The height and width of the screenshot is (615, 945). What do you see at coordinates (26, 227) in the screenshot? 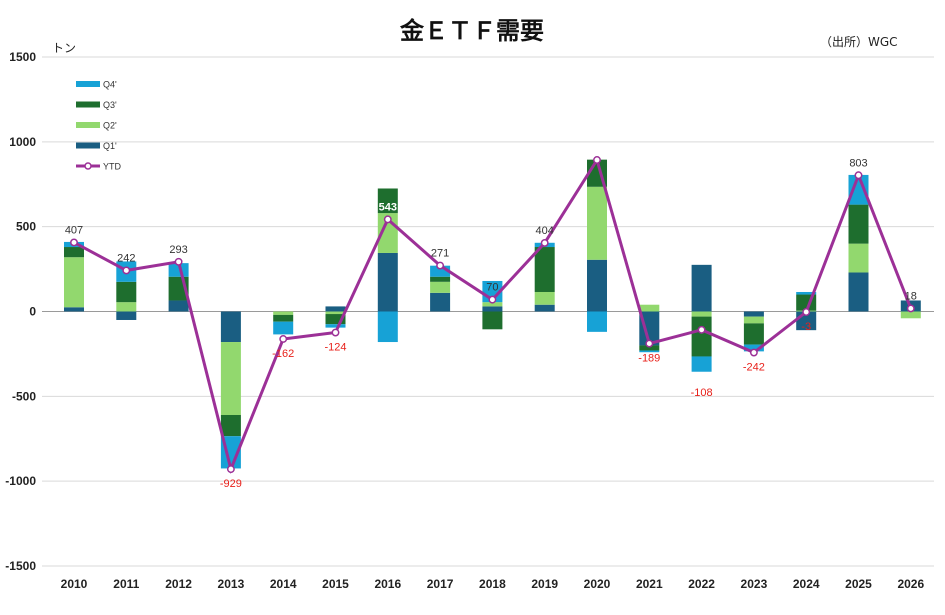
I see `y-tick-label: 500` at bounding box center [26, 227].